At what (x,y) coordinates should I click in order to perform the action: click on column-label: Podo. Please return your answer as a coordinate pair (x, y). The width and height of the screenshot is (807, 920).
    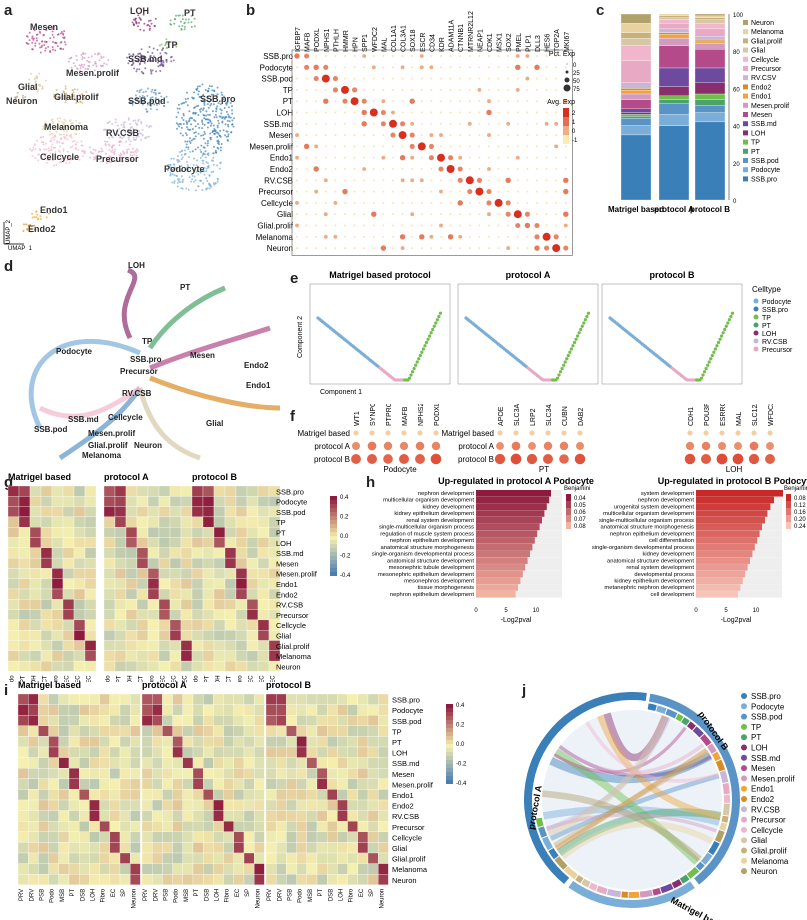
    Looking at the image, I should click on (109, 678).